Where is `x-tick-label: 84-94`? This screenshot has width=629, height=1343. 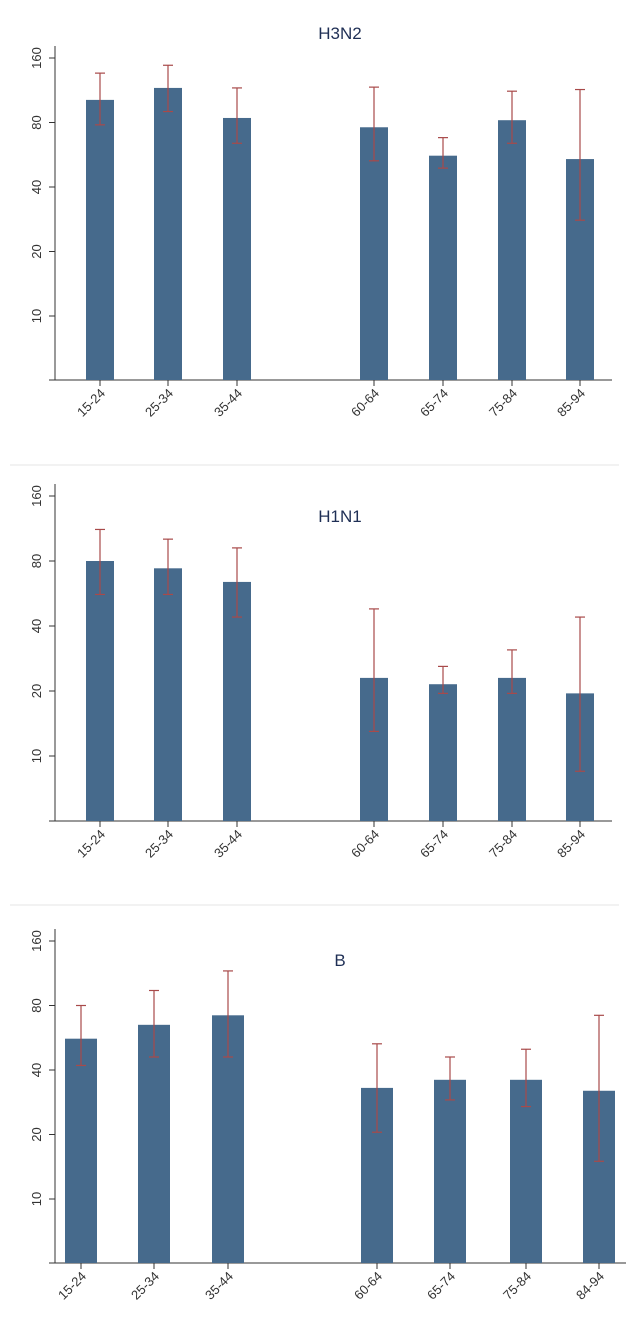 x-tick-label: 84-94 is located at coordinates (590, 1286).